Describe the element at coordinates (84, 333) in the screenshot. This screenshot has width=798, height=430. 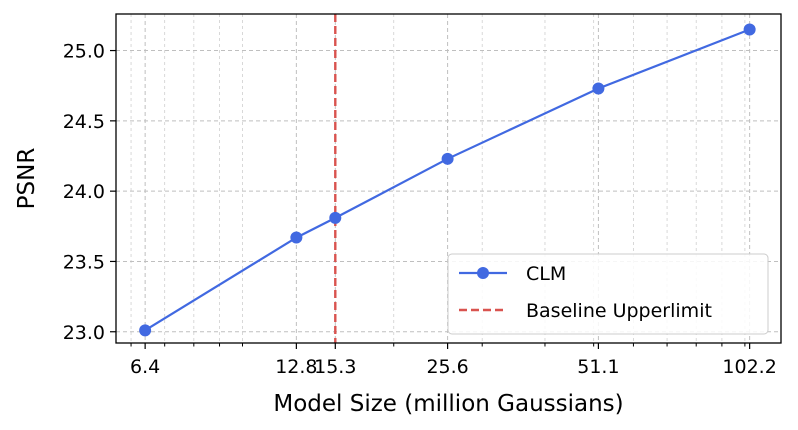
I see `y-tick-label: 23.0` at that location.